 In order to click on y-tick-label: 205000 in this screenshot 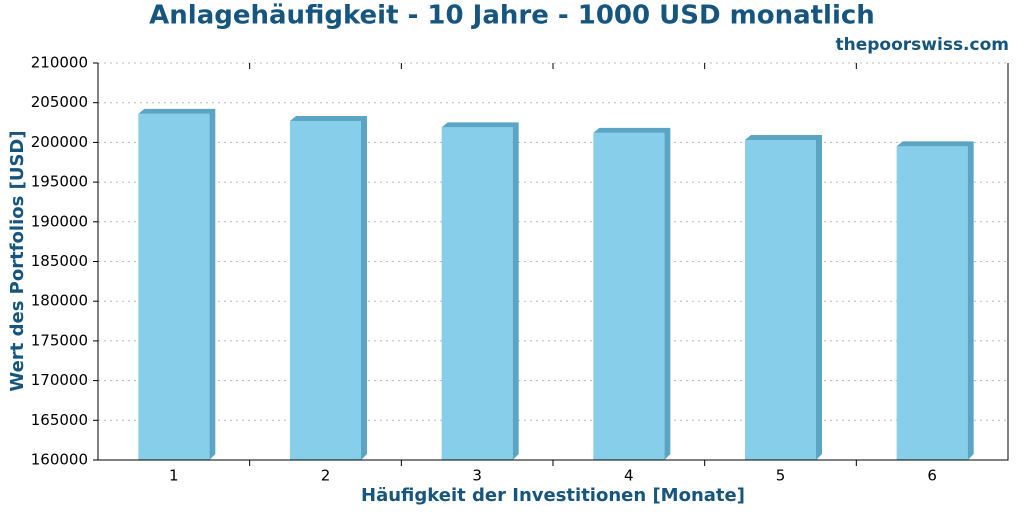, I will do `click(59, 102)`.